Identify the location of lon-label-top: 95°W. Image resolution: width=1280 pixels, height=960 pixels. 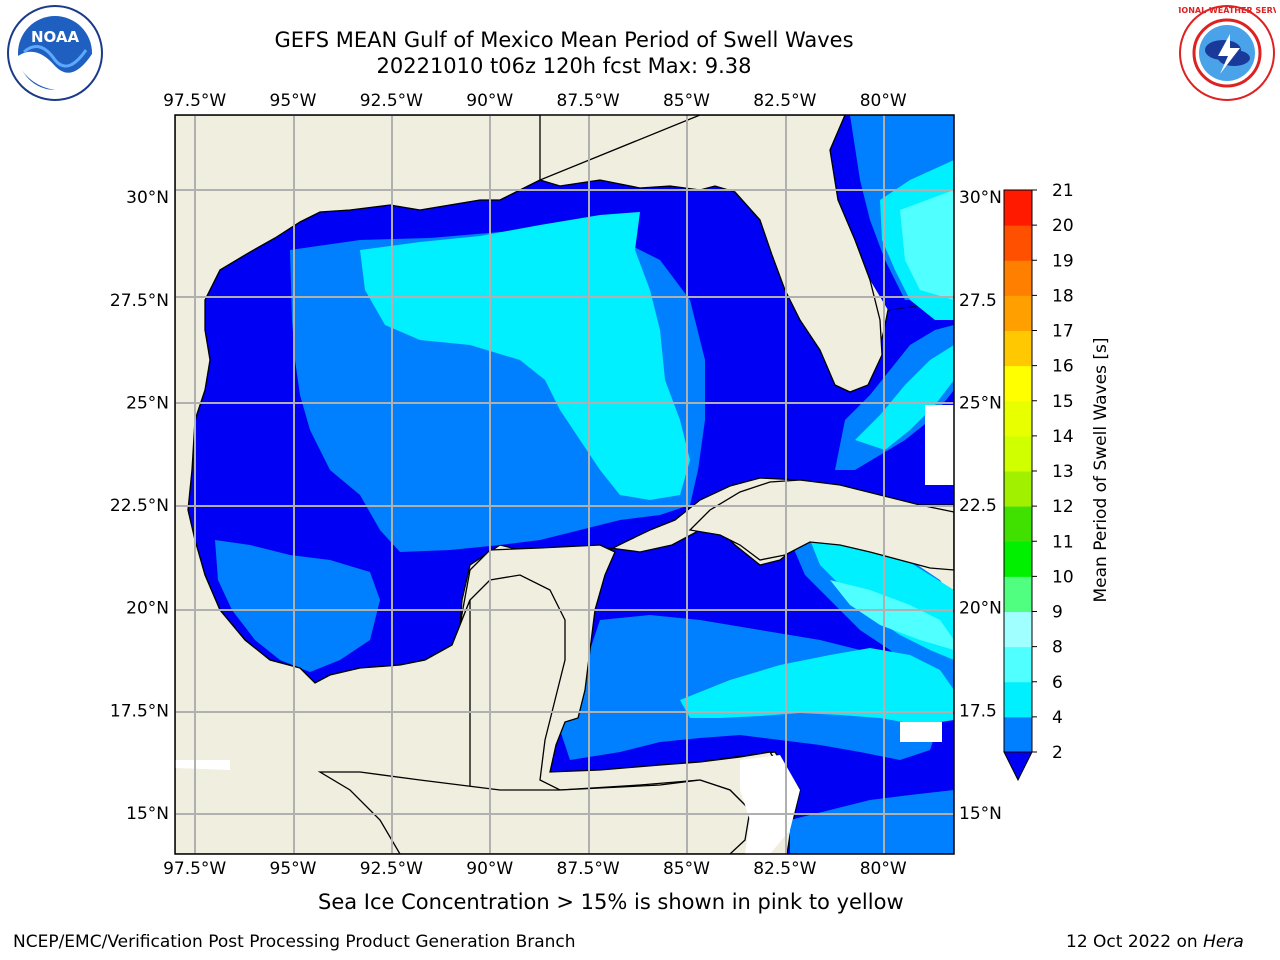
(293, 101).